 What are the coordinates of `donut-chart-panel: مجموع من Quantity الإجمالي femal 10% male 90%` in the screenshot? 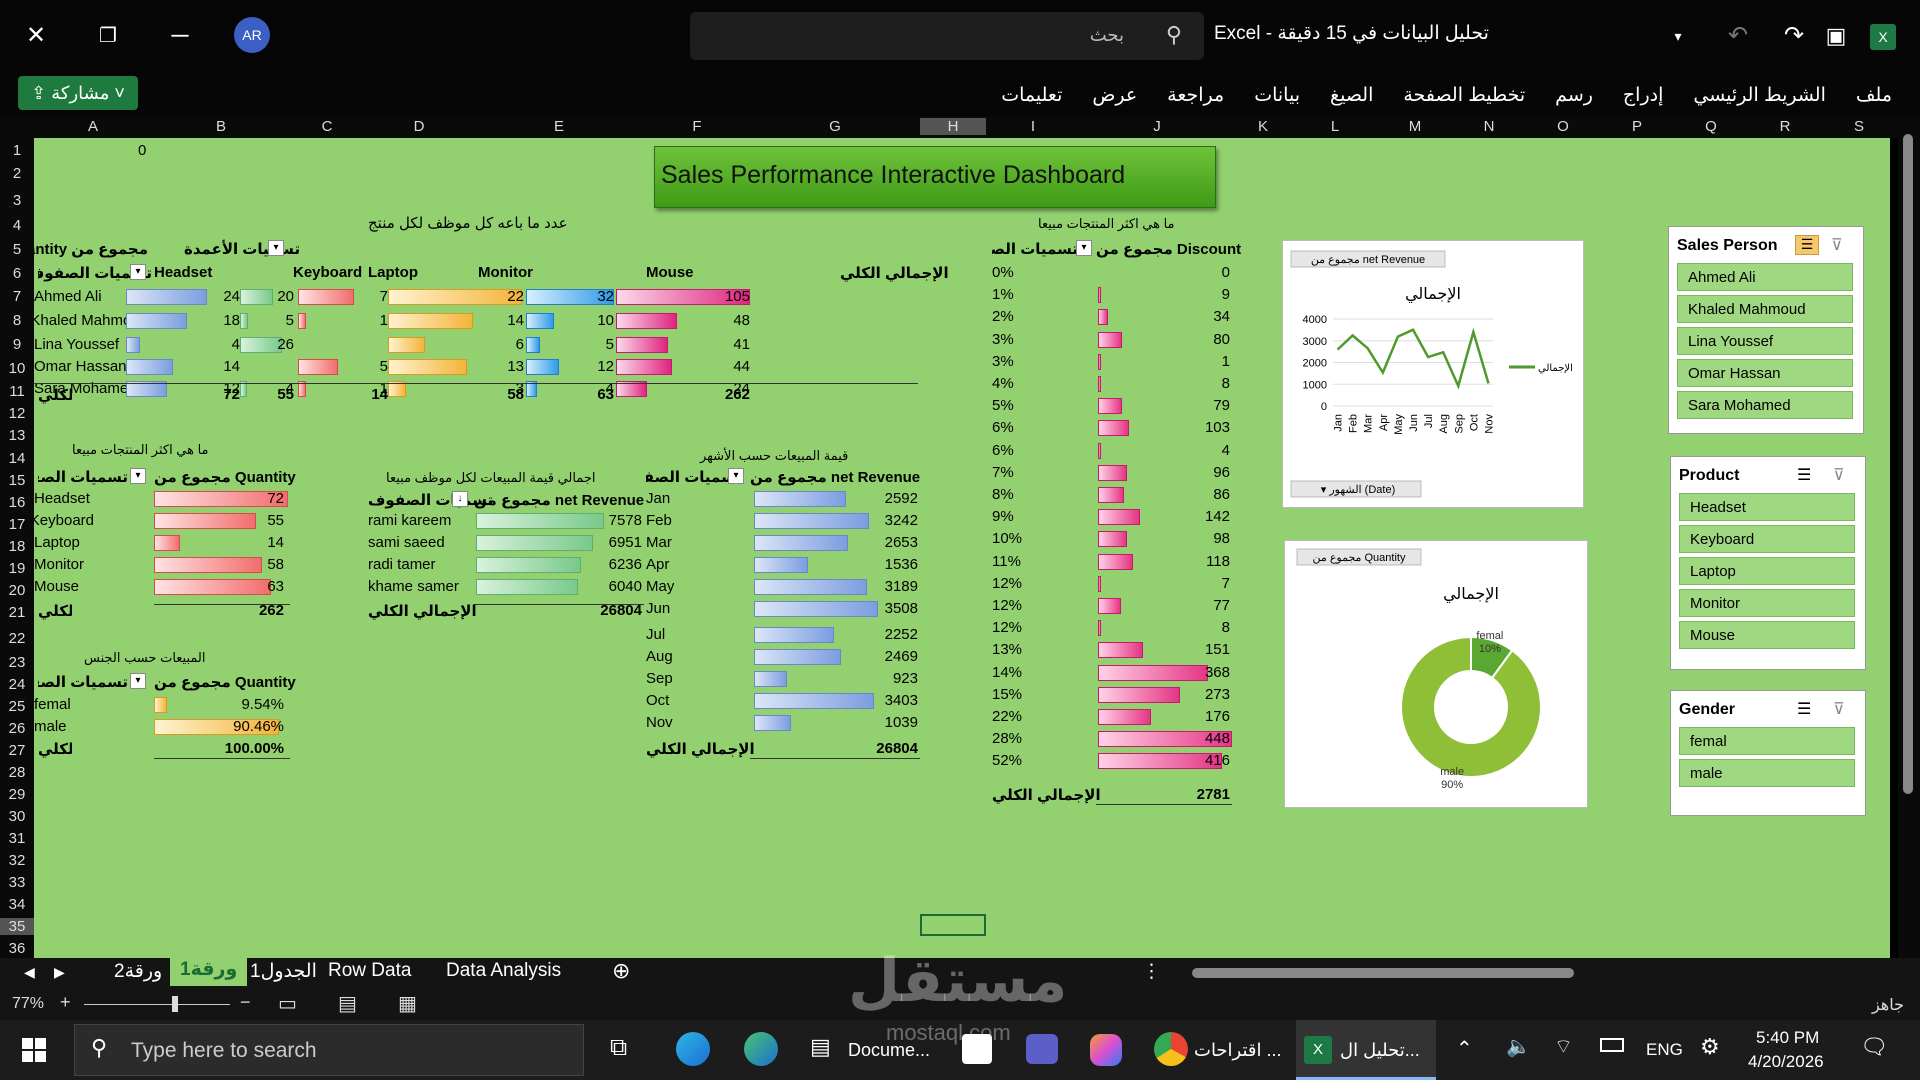 It's located at (1436, 674).